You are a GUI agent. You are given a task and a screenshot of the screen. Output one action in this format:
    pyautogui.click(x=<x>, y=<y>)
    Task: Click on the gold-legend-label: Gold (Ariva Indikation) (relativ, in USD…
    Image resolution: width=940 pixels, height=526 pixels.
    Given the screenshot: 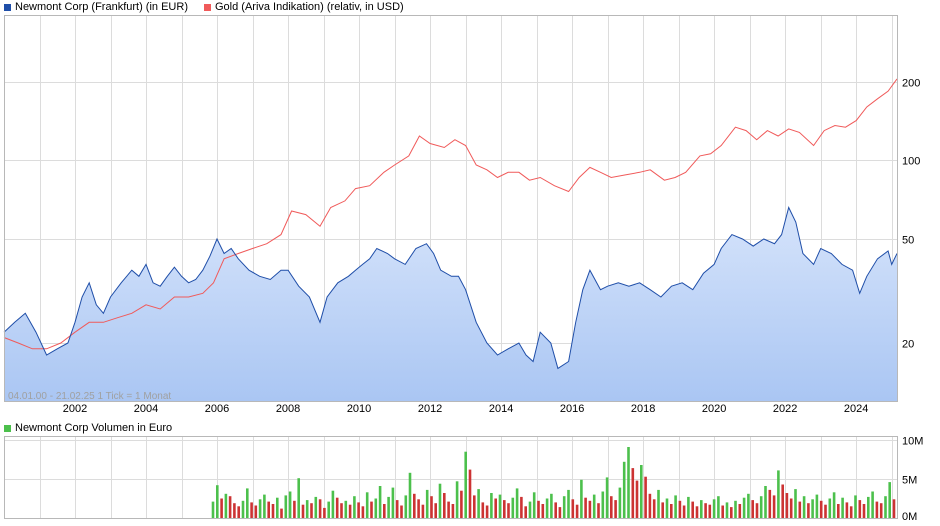 What is the action you would take?
    pyautogui.click(x=309, y=7)
    